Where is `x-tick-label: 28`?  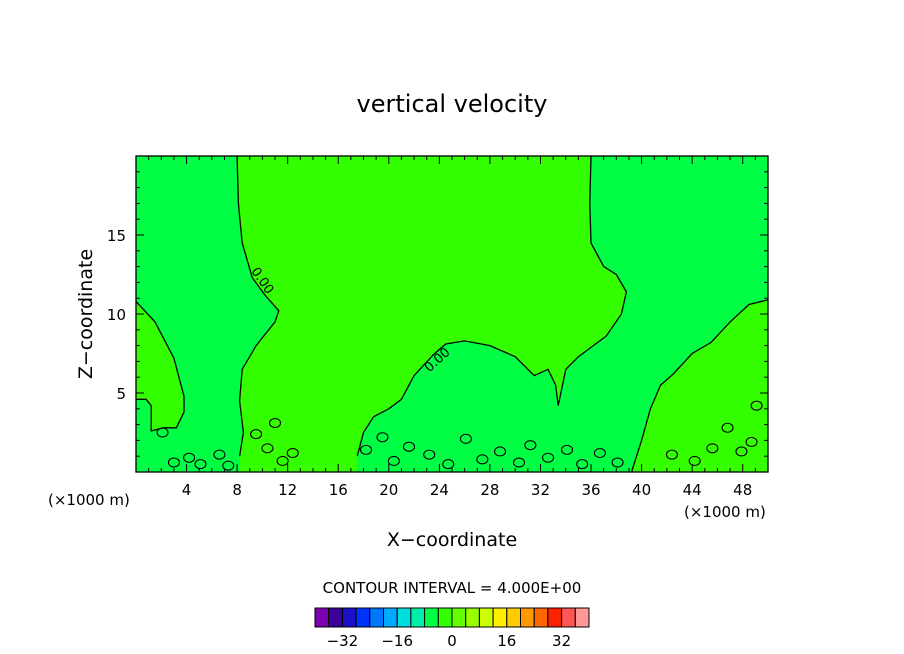
x-tick-label: 28 is located at coordinates (489, 490).